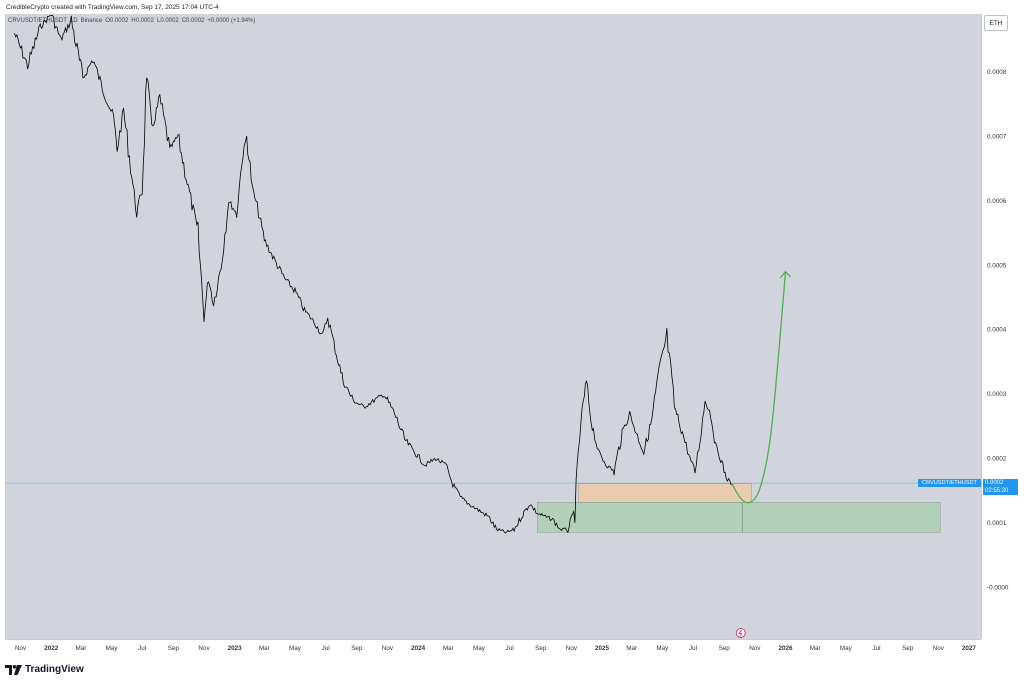  I want to click on x-tick-label: 2025, so click(602, 648).